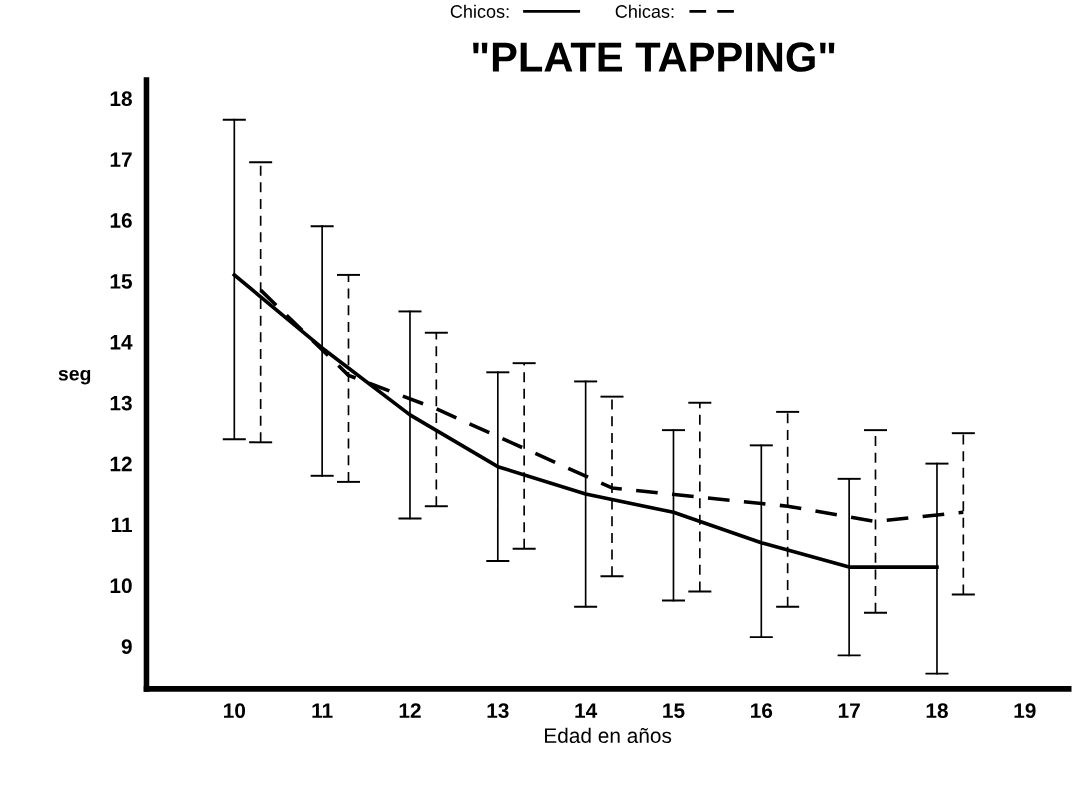 The width and height of the screenshot is (1085, 801). I want to click on x-tick-label: 18, so click(937, 711).